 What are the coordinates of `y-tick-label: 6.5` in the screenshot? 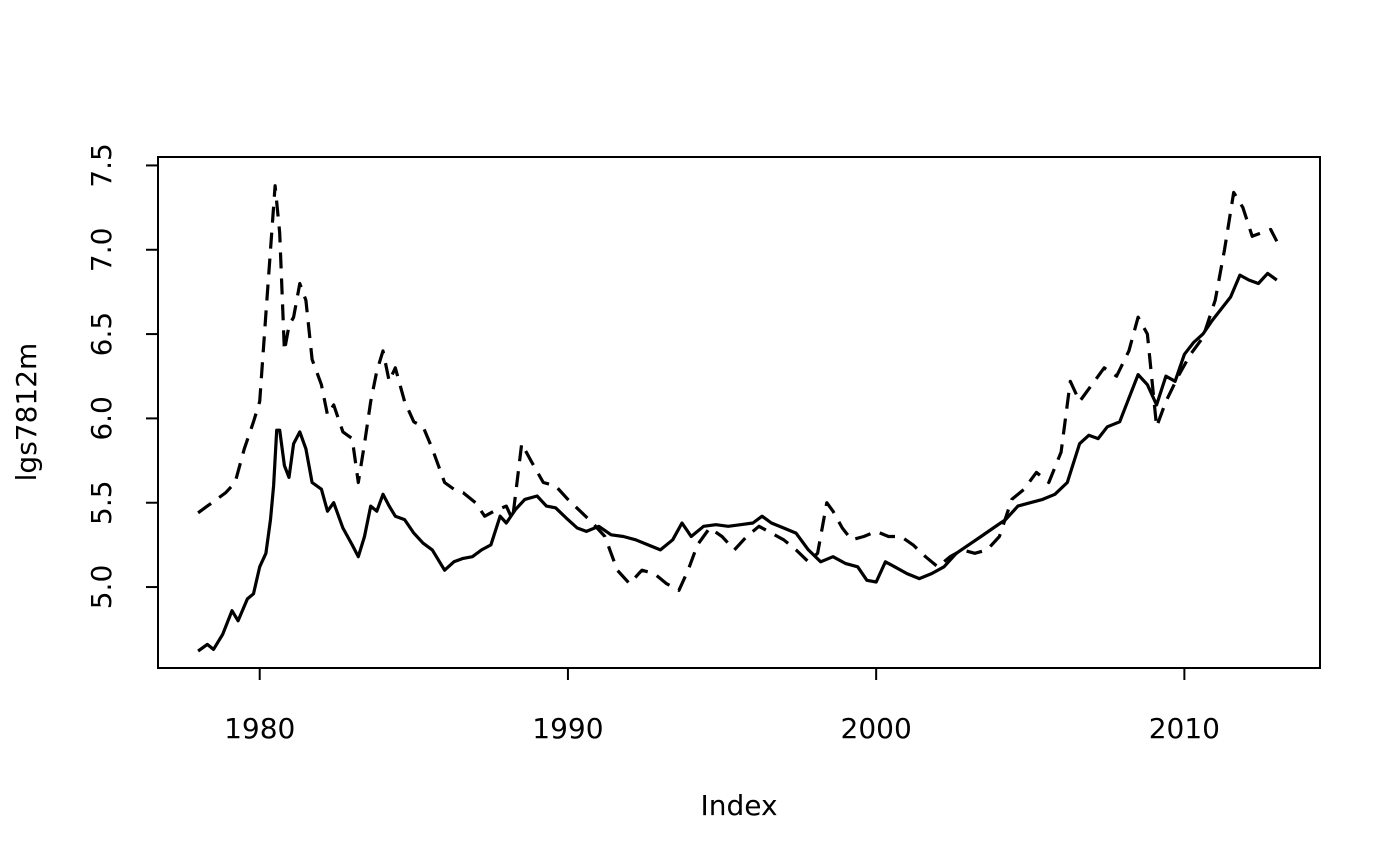 It's located at (101, 334).